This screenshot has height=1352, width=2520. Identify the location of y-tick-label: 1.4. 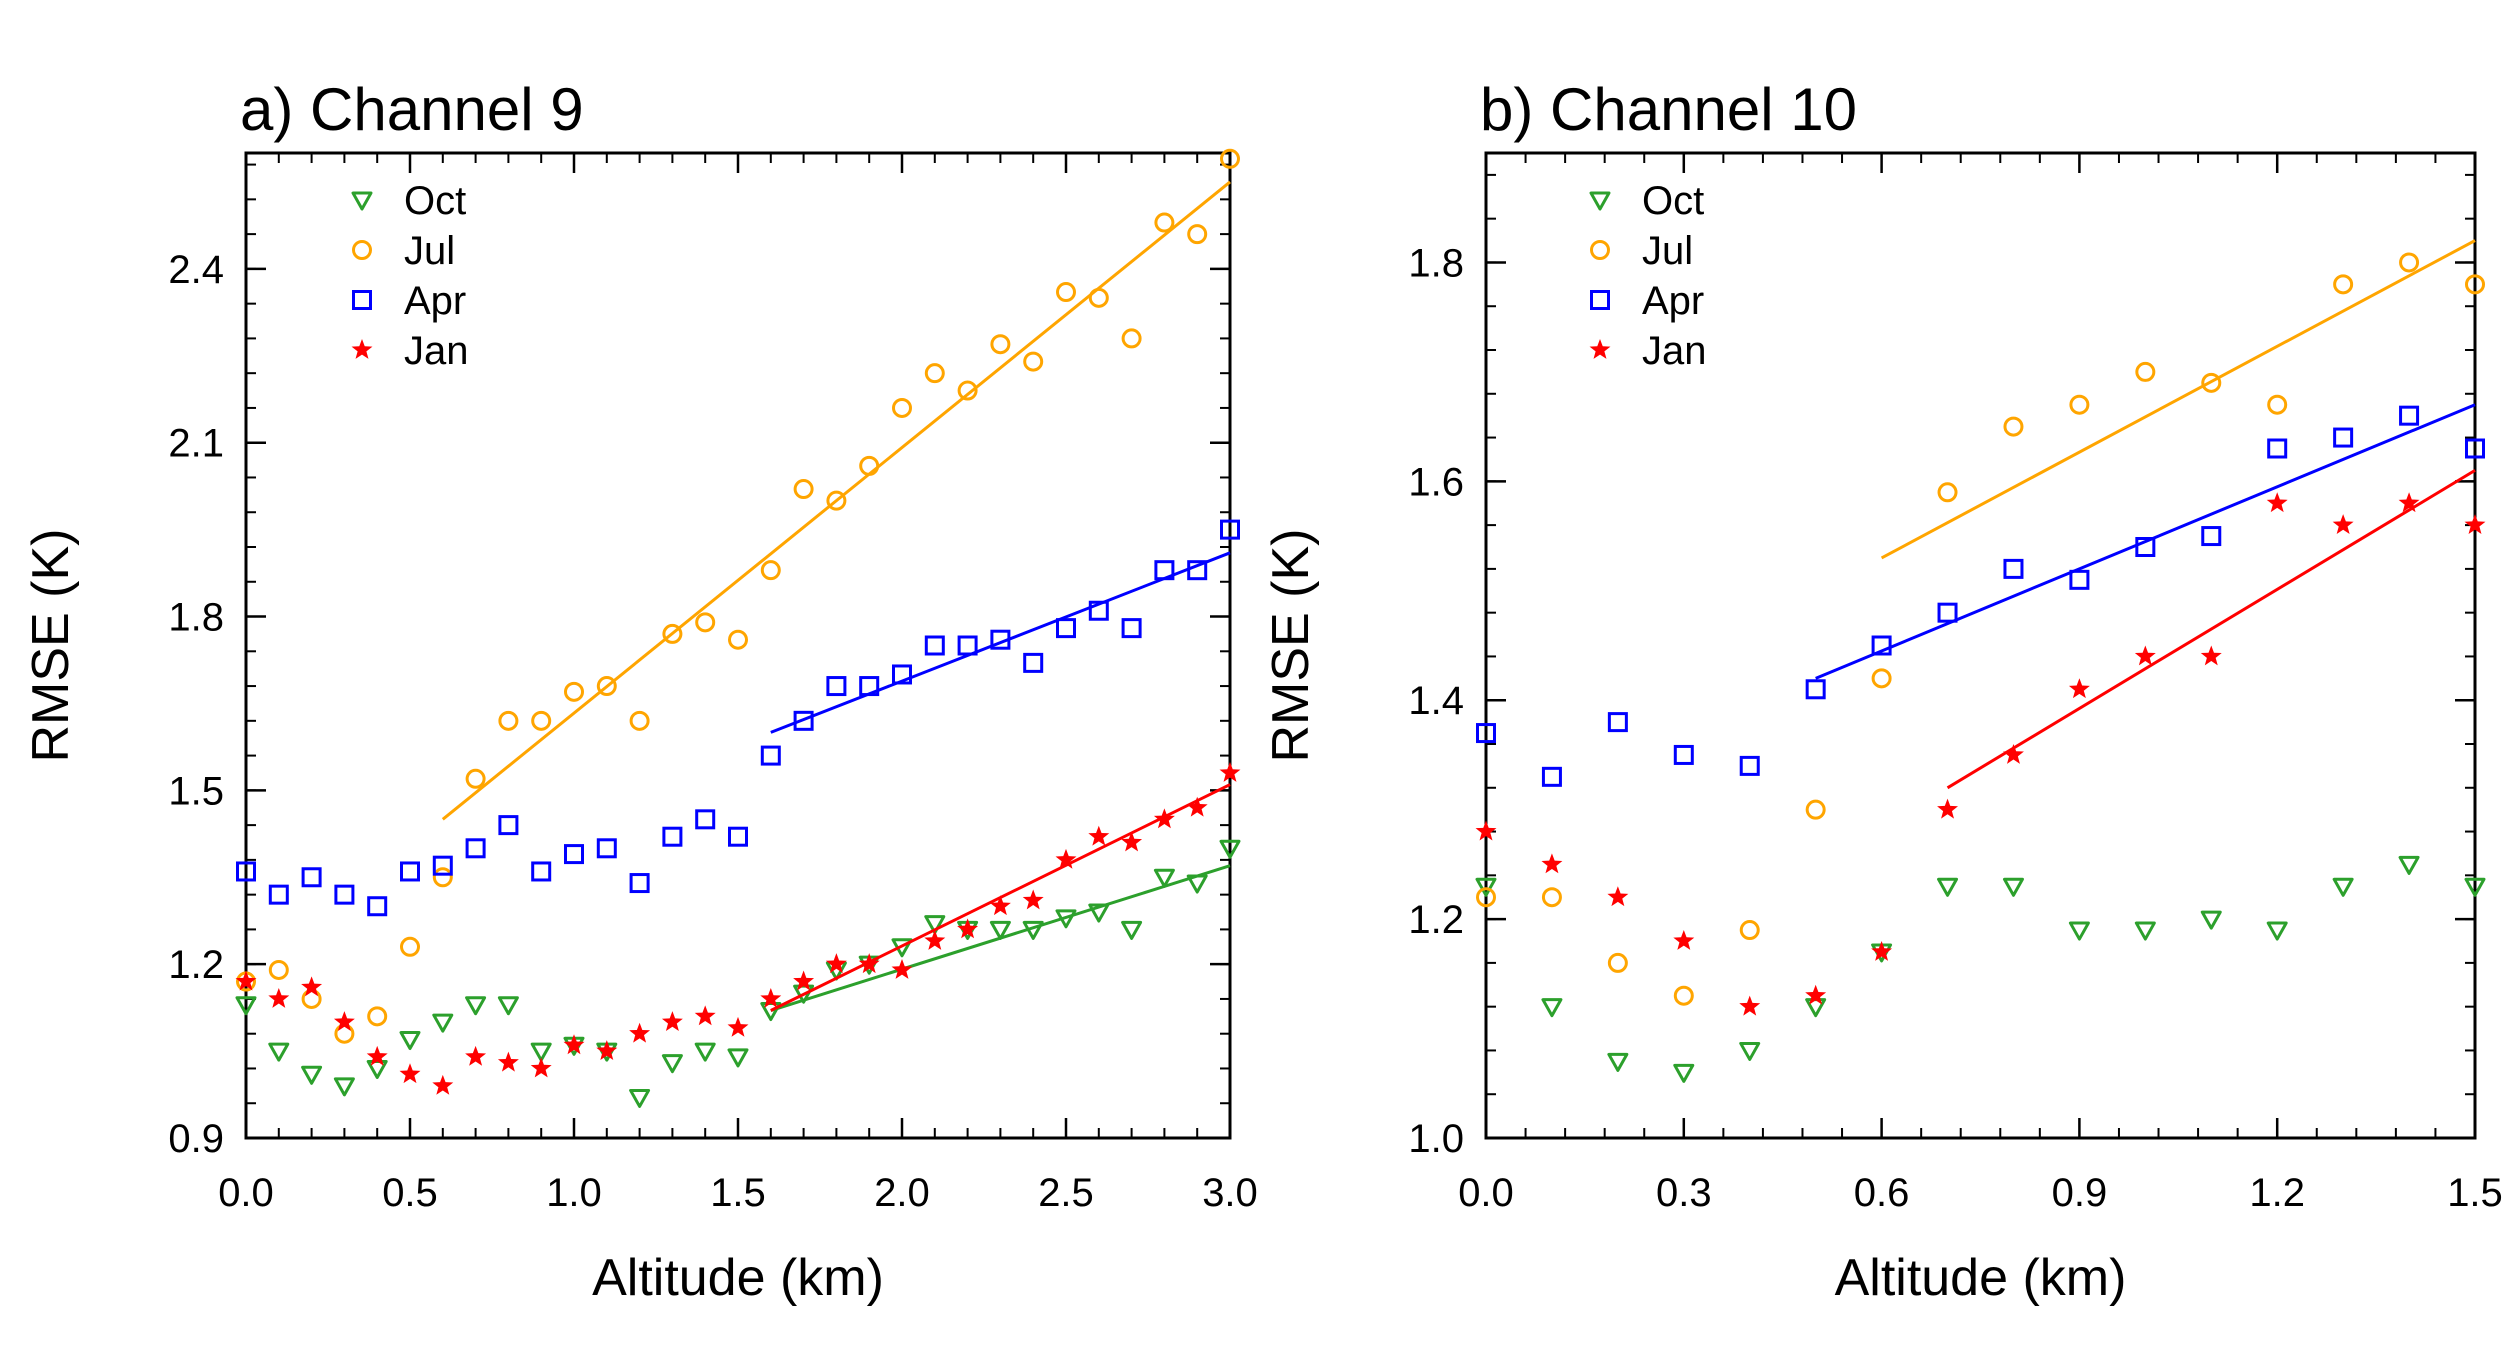
(1436, 701).